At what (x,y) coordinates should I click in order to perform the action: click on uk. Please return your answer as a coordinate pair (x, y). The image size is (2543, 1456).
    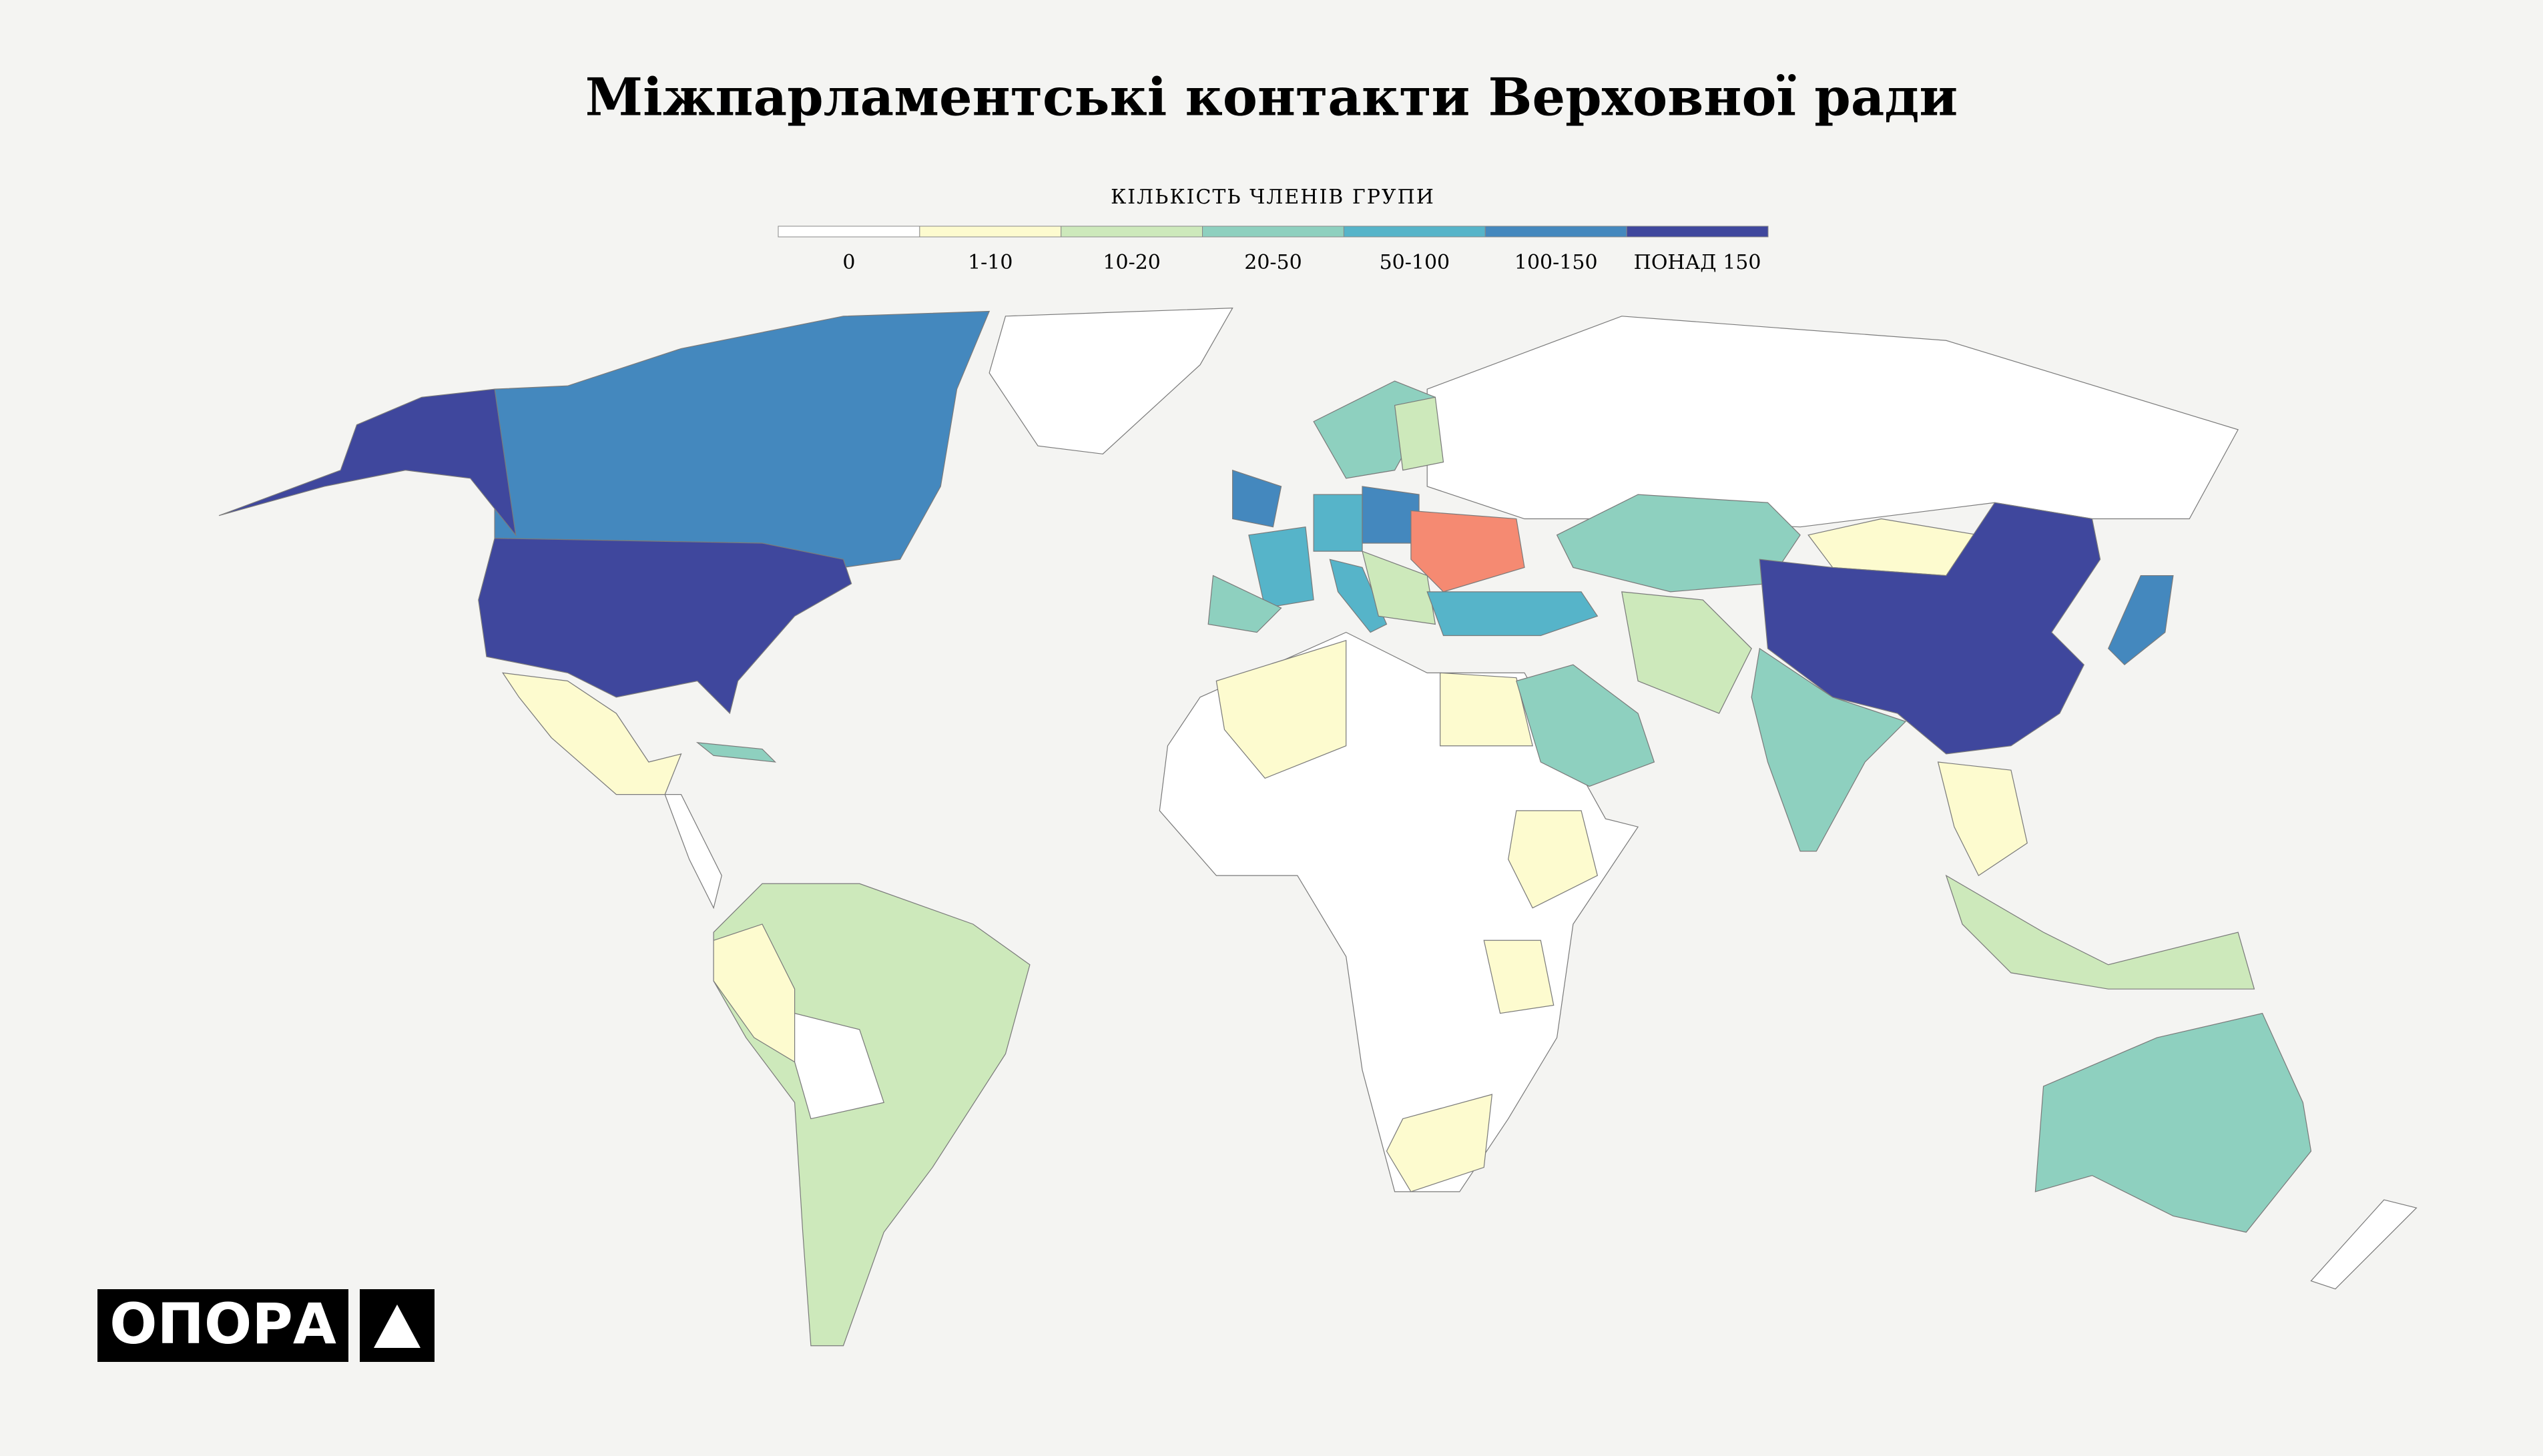
    Looking at the image, I should click on (1257, 498).